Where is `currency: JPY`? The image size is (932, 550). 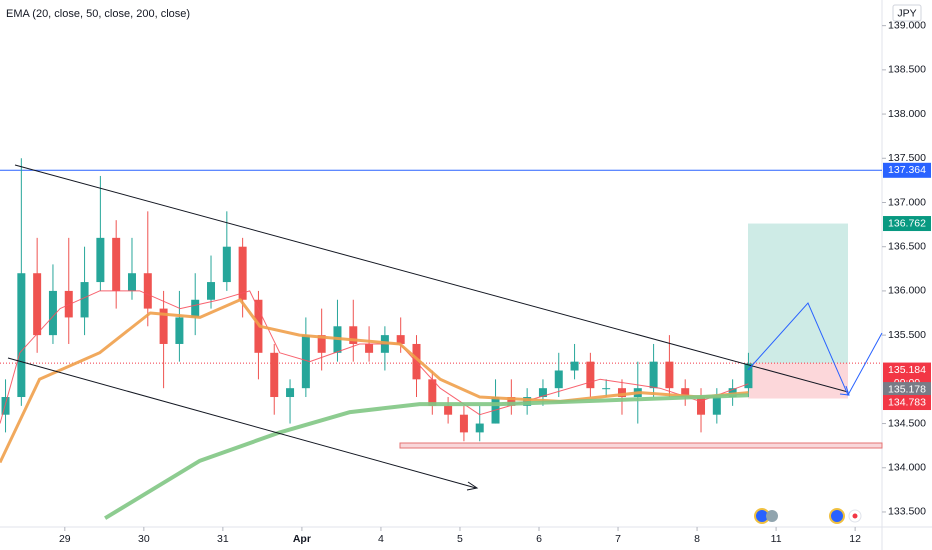
currency: JPY is located at coordinates (906, 13).